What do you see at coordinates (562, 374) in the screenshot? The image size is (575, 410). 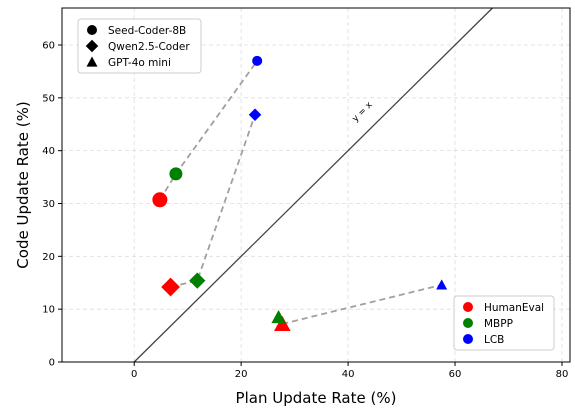 I see `x-tick-label: 80` at bounding box center [562, 374].